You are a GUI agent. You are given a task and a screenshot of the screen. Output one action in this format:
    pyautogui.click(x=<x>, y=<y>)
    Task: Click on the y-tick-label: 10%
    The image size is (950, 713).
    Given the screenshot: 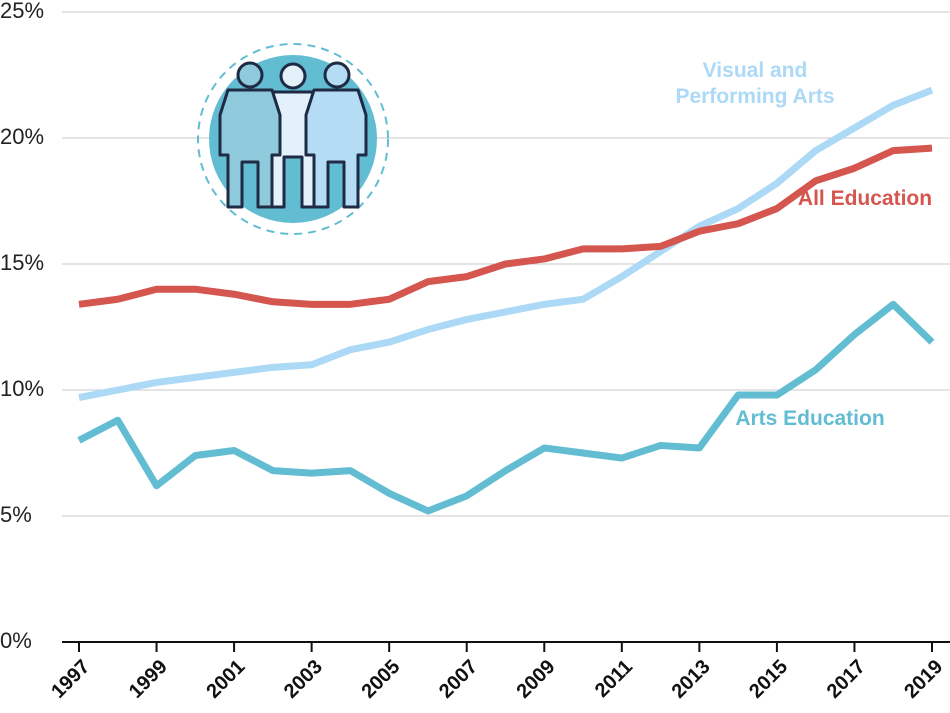 What is the action you would take?
    pyautogui.click(x=22, y=388)
    